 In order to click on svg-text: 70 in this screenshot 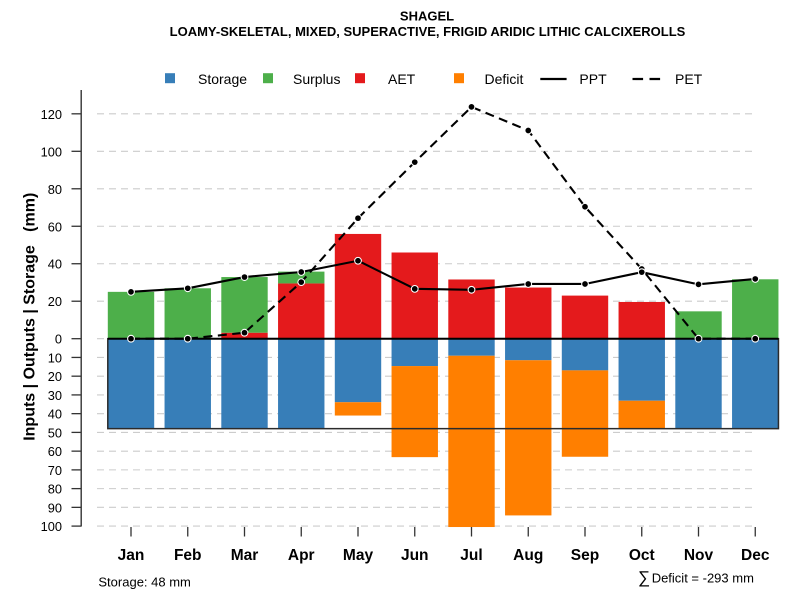, I will do `click(55, 470)`.